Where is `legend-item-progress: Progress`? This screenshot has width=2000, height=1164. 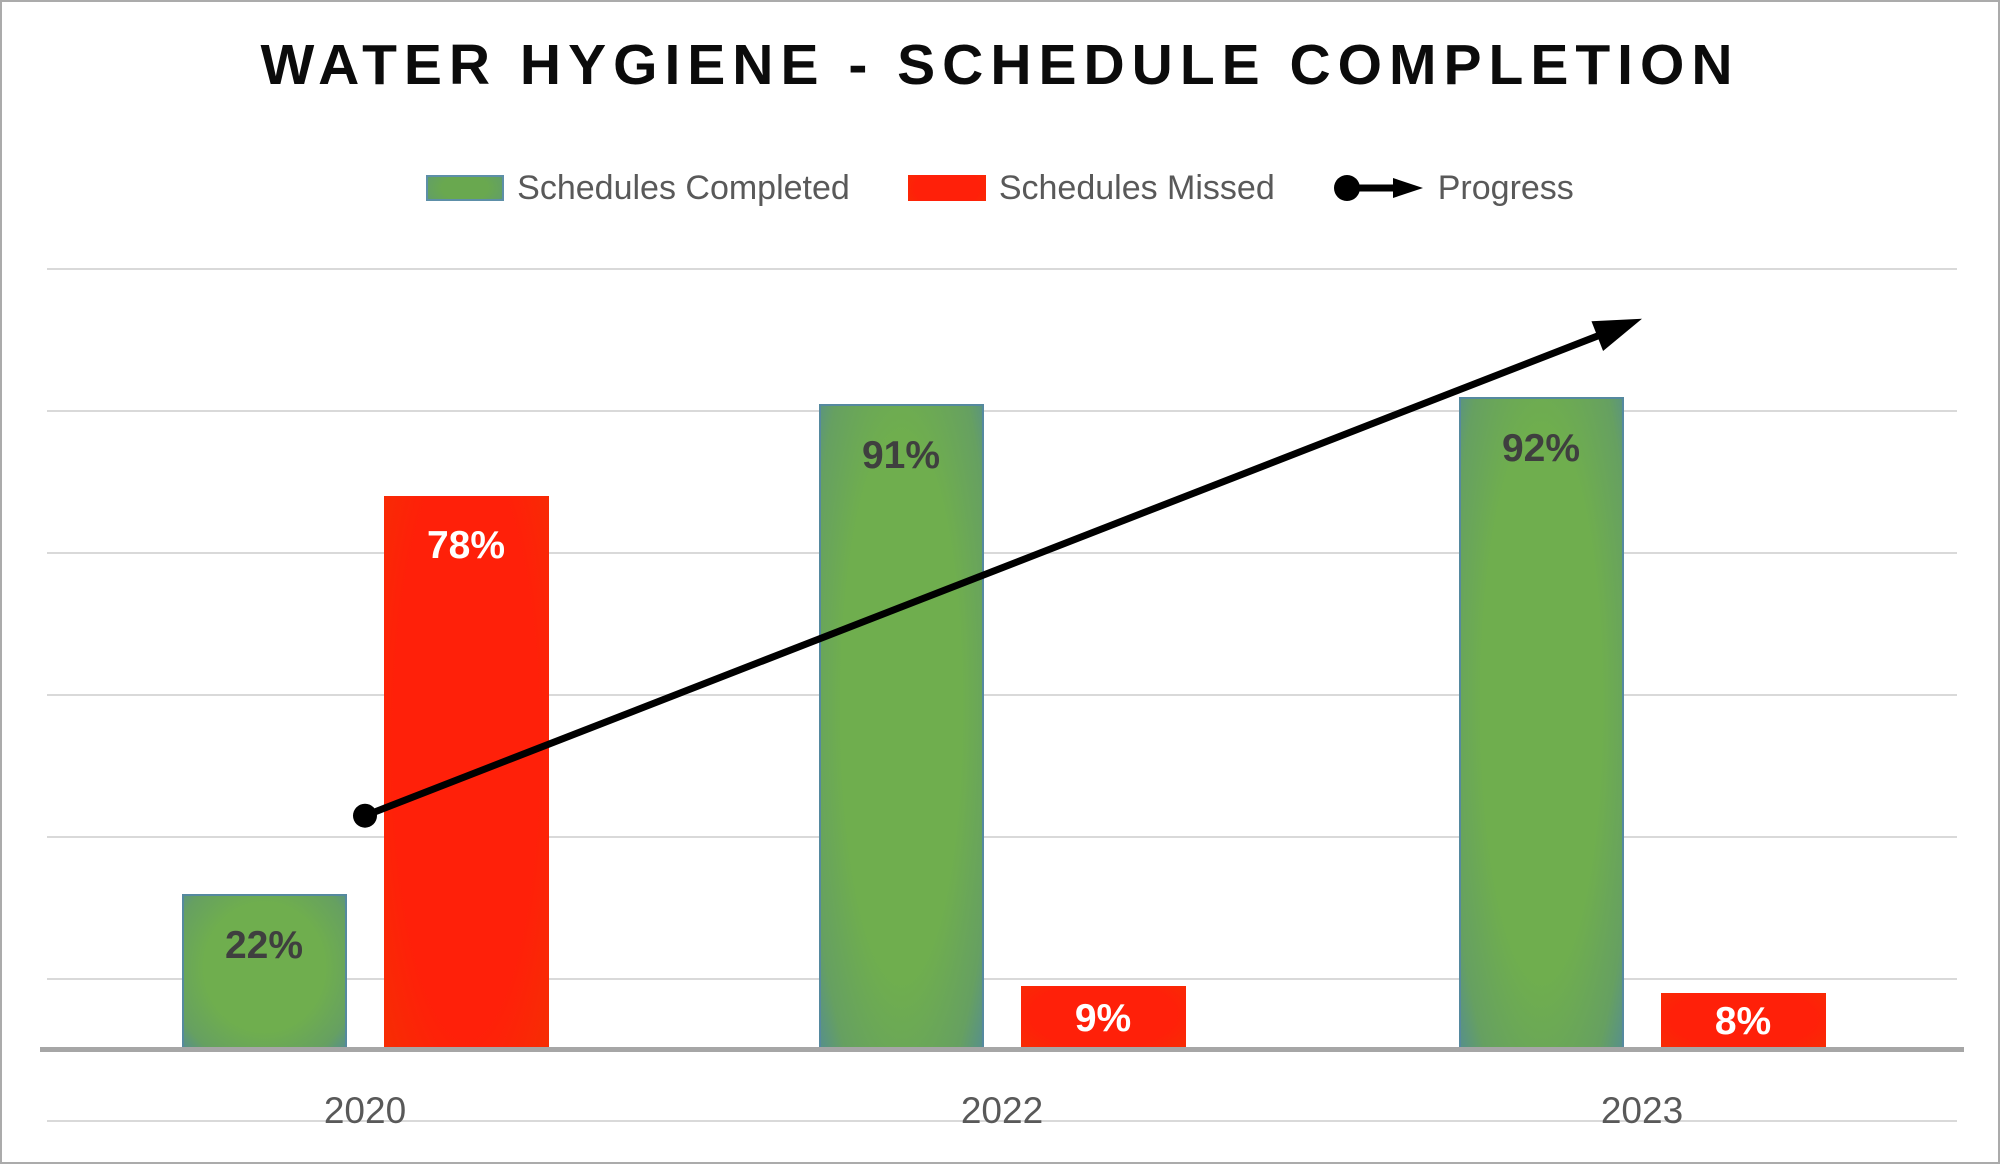 legend-item-progress: Progress is located at coordinates (1453, 188).